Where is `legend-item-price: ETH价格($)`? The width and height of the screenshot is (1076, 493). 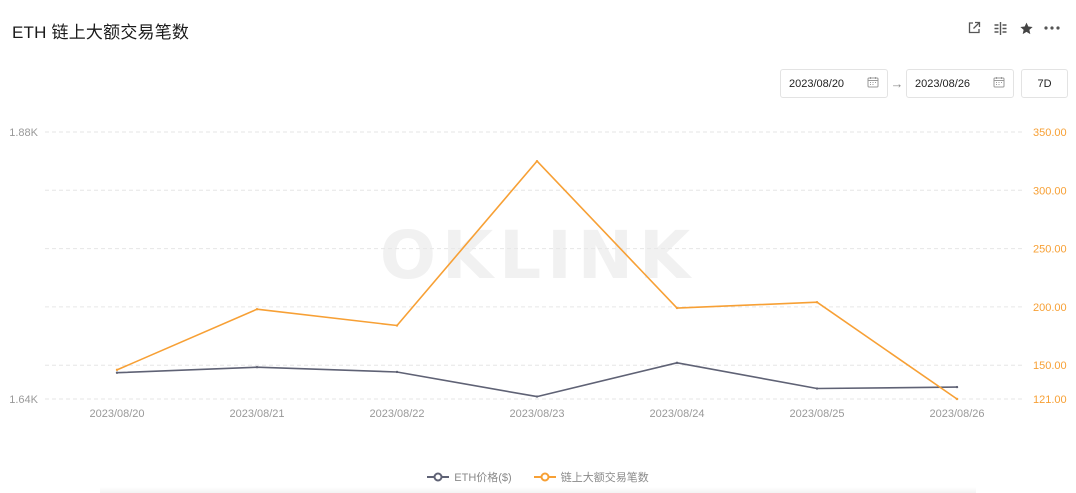
legend-item-price: ETH价格($) is located at coordinates (469, 477).